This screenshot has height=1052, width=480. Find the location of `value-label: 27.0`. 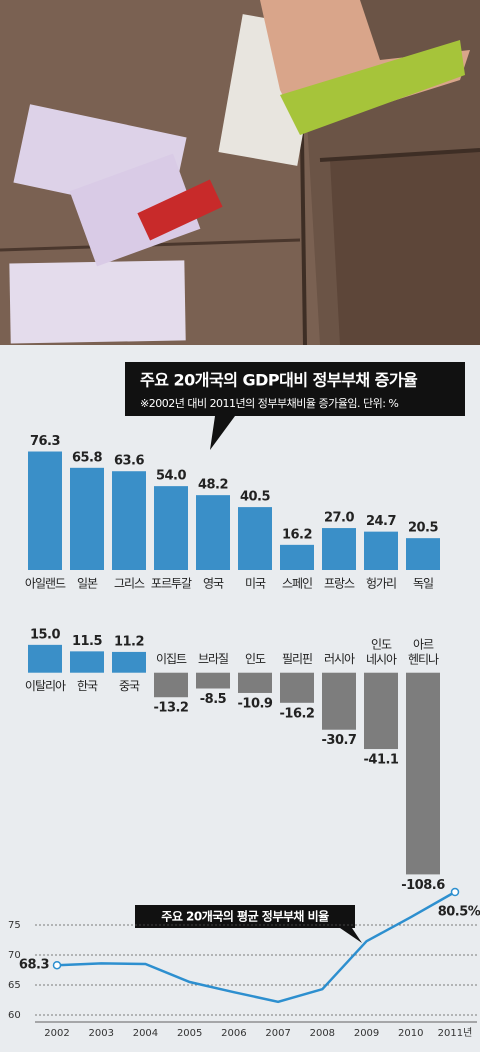

value-label: 27.0 is located at coordinates (339, 518).